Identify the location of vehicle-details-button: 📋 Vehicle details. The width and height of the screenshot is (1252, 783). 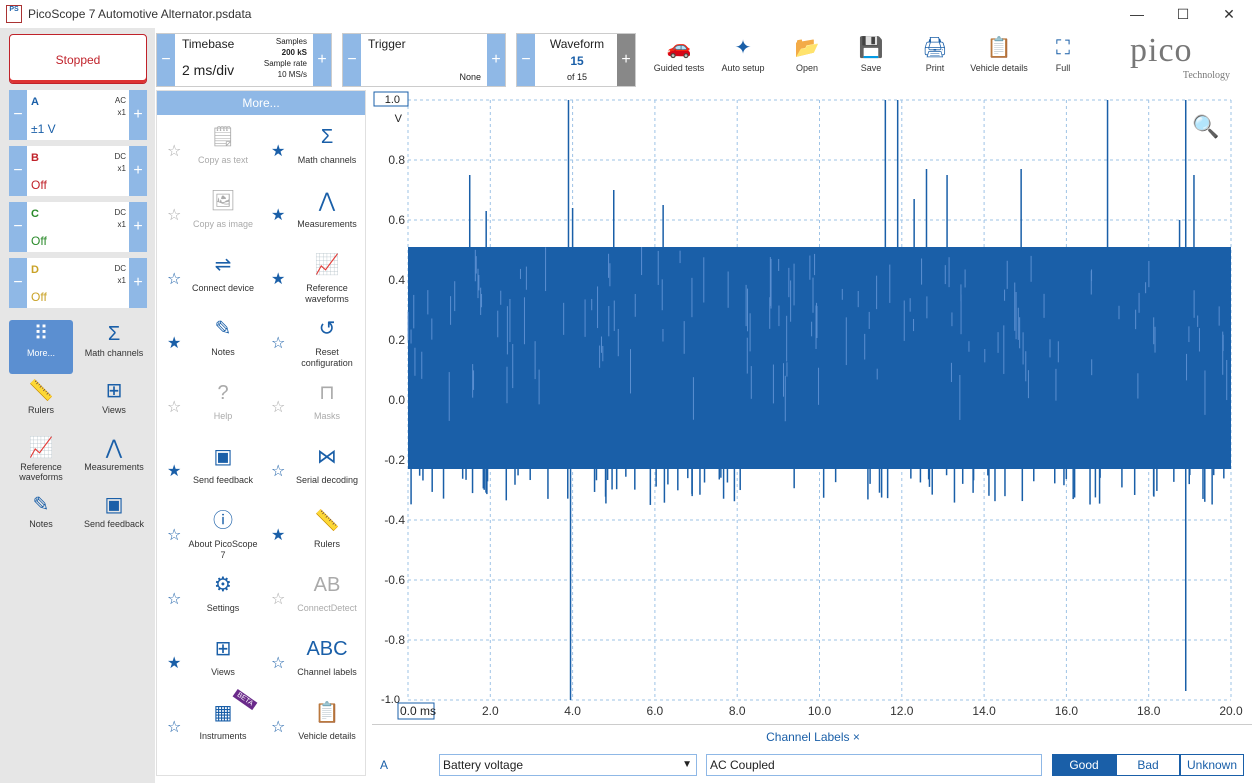
(999, 57).